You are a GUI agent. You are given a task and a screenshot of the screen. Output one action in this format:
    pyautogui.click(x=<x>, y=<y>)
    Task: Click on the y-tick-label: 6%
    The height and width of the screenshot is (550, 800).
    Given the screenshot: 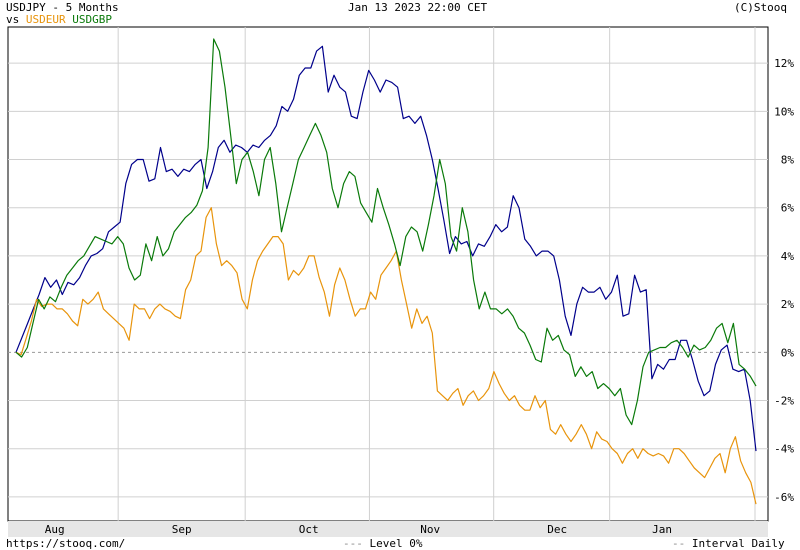 What is the action you would take?
    pyautogui.click(x=788, y=208)
    